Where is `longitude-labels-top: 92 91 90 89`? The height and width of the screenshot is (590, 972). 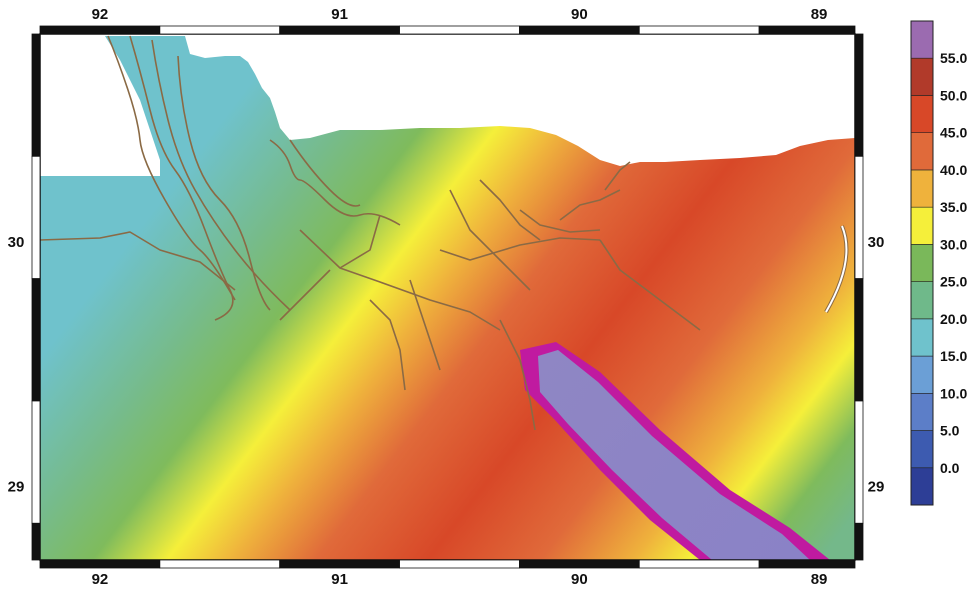
longitude-labels-top: 92 91 90 89 is located at coordinates (460, 14).